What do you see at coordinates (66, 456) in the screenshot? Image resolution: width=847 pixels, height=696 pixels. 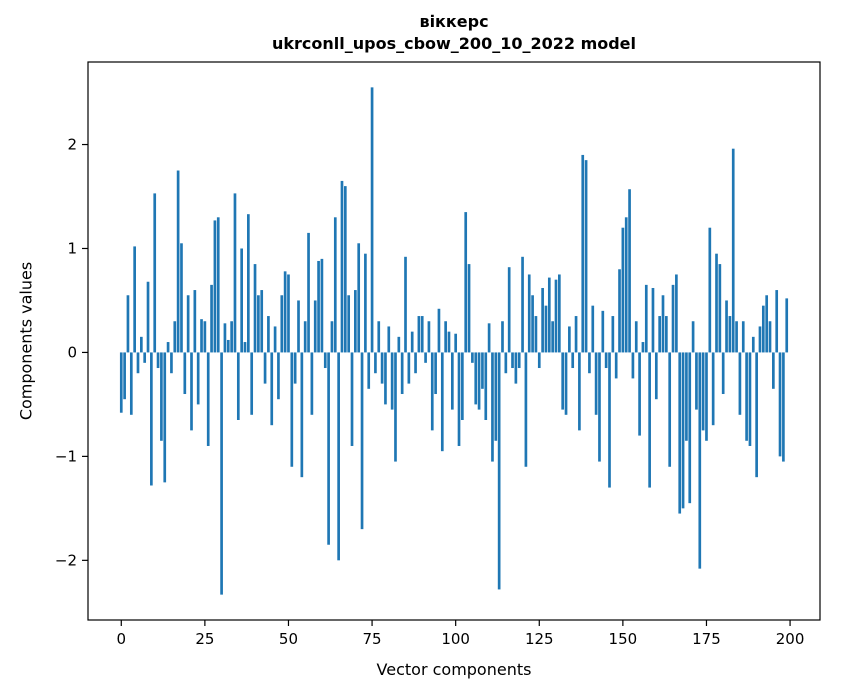 I see `y-tick-label: −1` at bounding box center [66, 456].